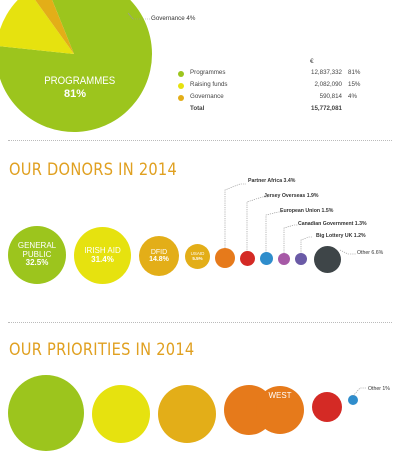  Describe the element at coordinates (102, 251) in the screenshot. I see `bubble-label: IRISH AID` at that location.